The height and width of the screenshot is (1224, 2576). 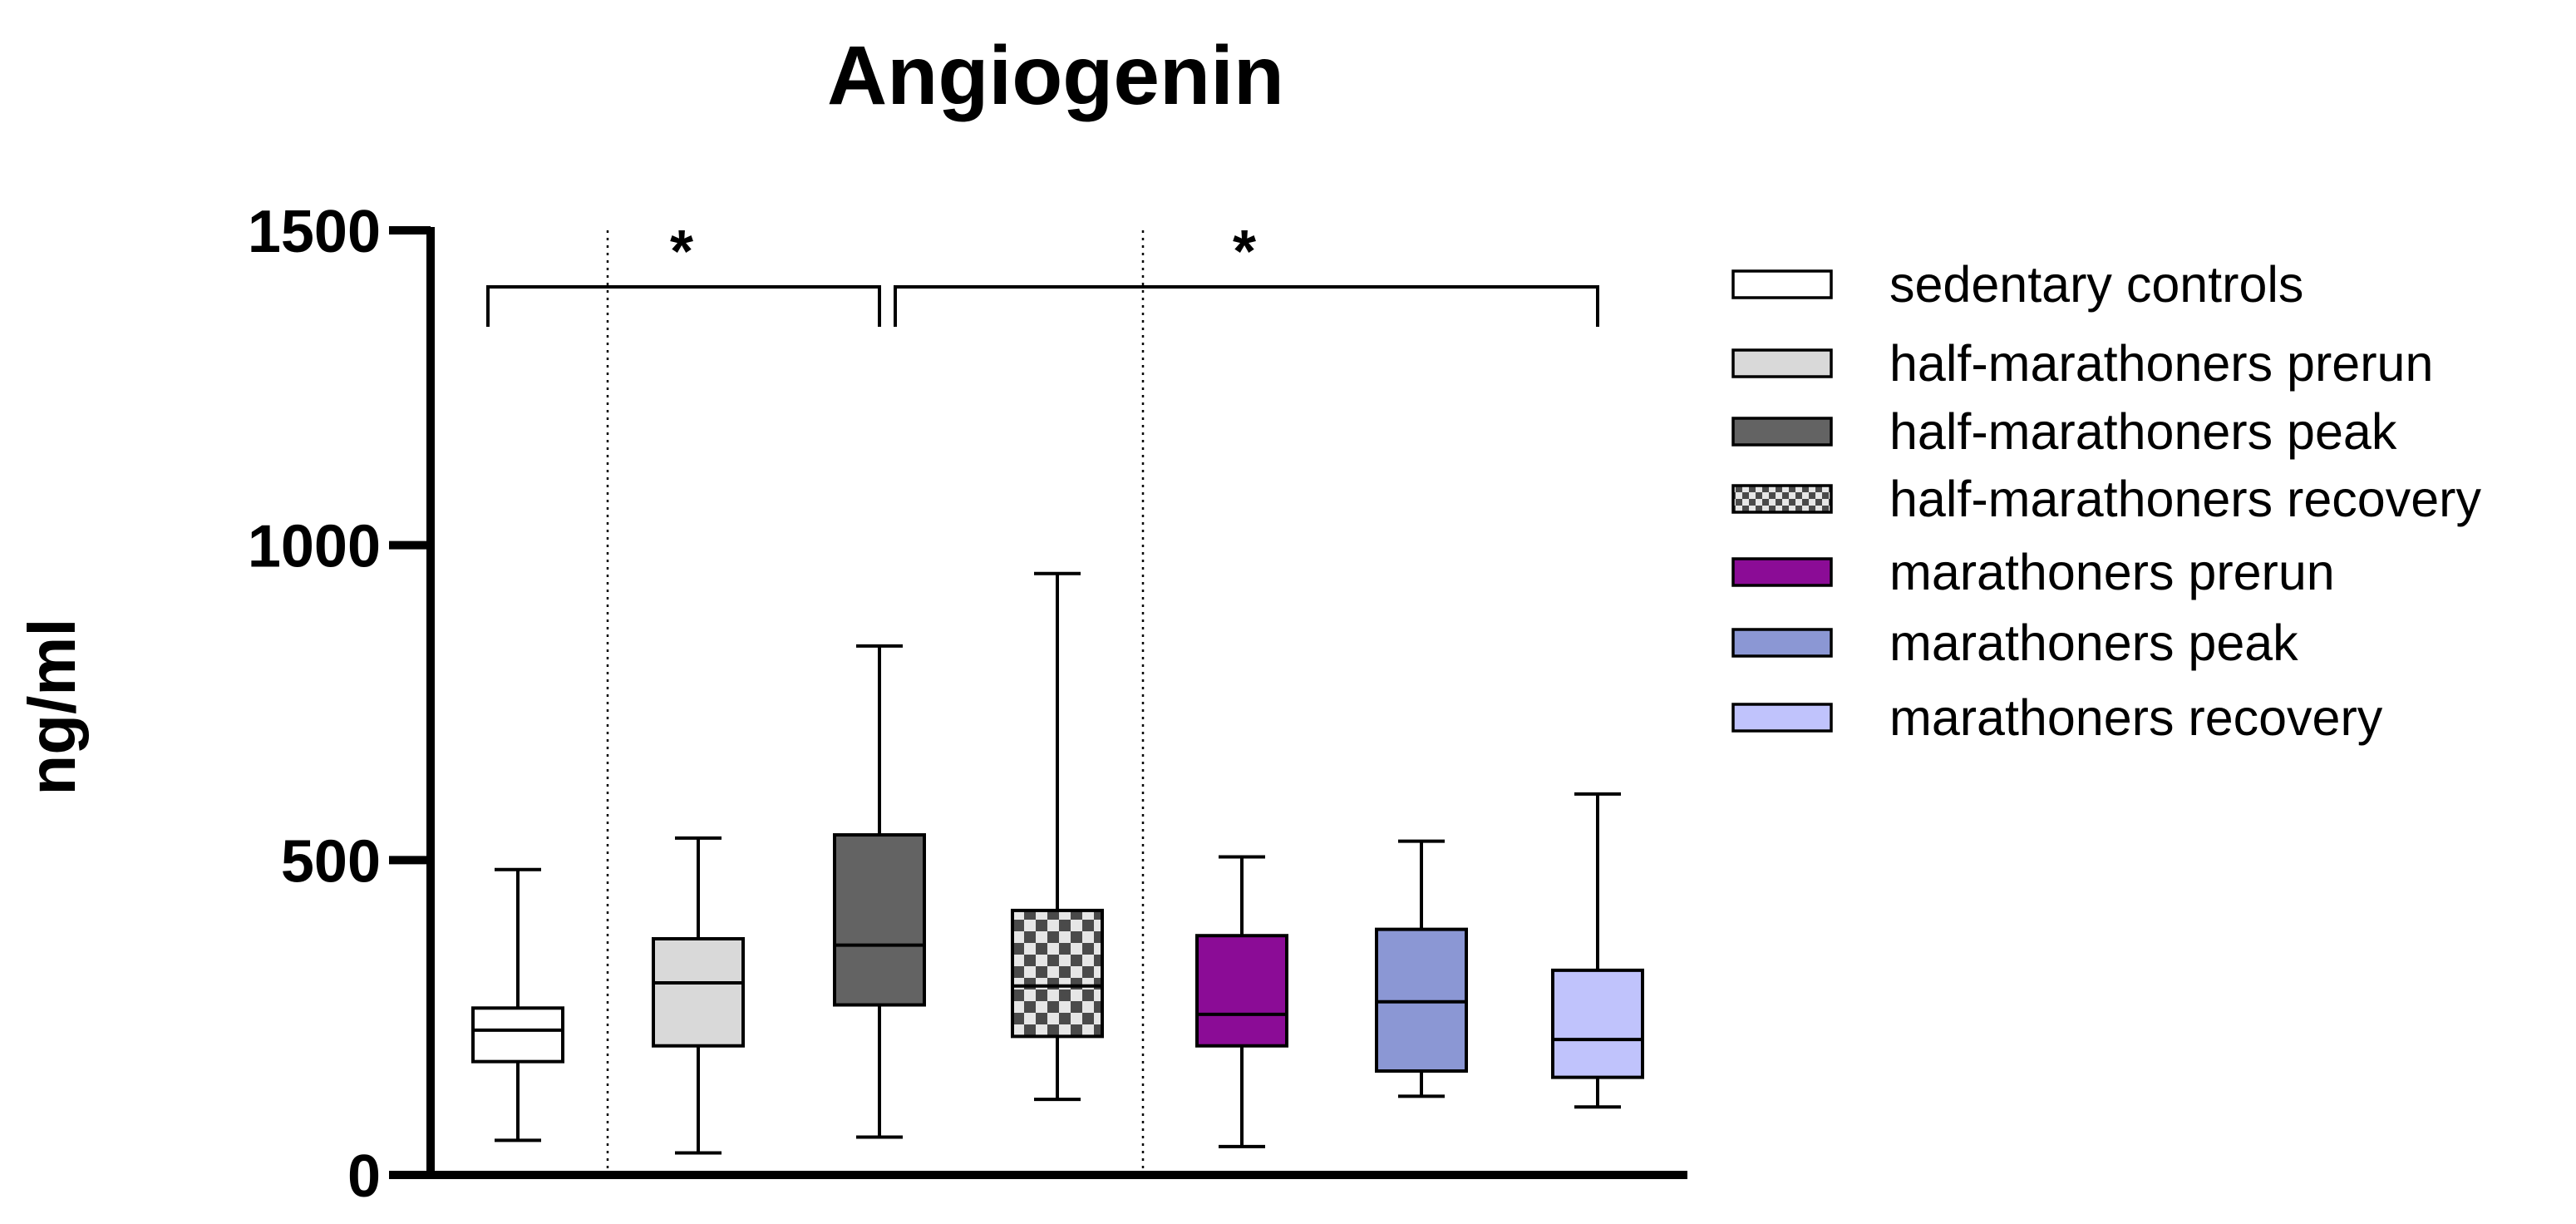 I want to click on legend-item: marathoners prerun, so click(x=2033, y=572).